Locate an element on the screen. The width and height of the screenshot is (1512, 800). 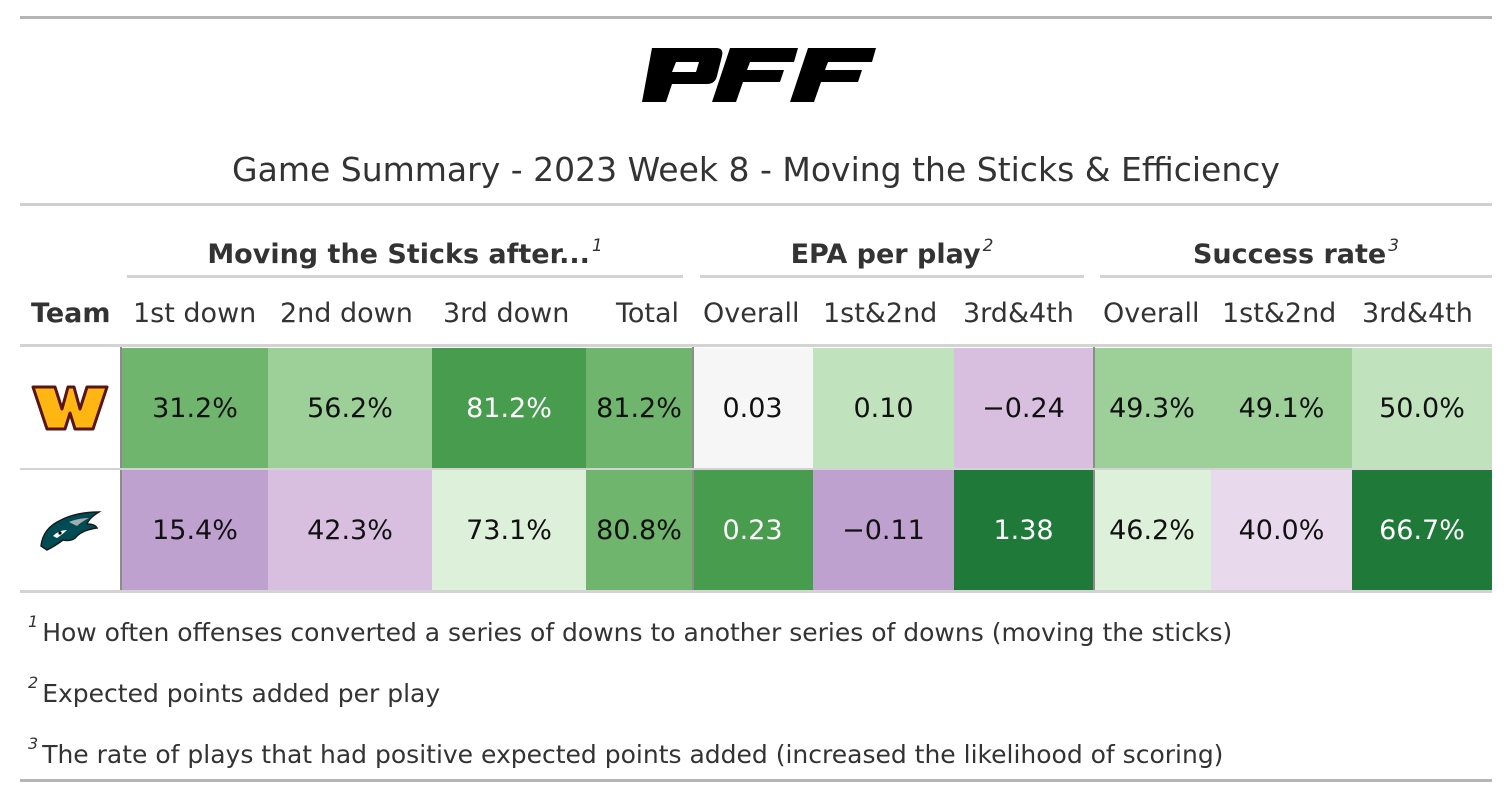
table-cell: −0.24 is located at coordinates (1023, 408).